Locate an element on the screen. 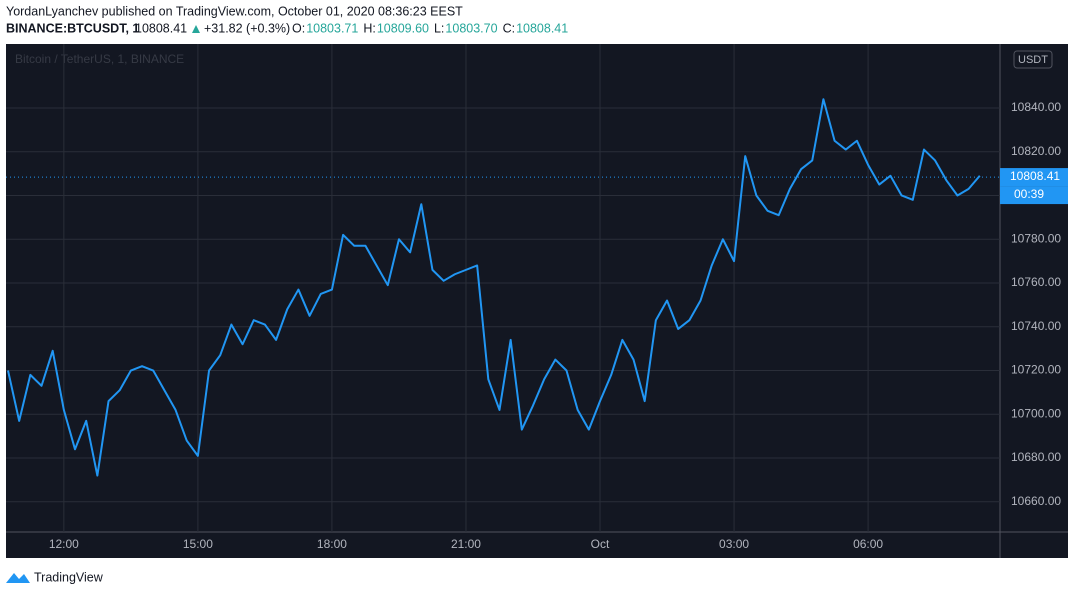 The height and width of the screenshot is (601, 1073). ohlc-label: C: is located at coordinates (509, 28).